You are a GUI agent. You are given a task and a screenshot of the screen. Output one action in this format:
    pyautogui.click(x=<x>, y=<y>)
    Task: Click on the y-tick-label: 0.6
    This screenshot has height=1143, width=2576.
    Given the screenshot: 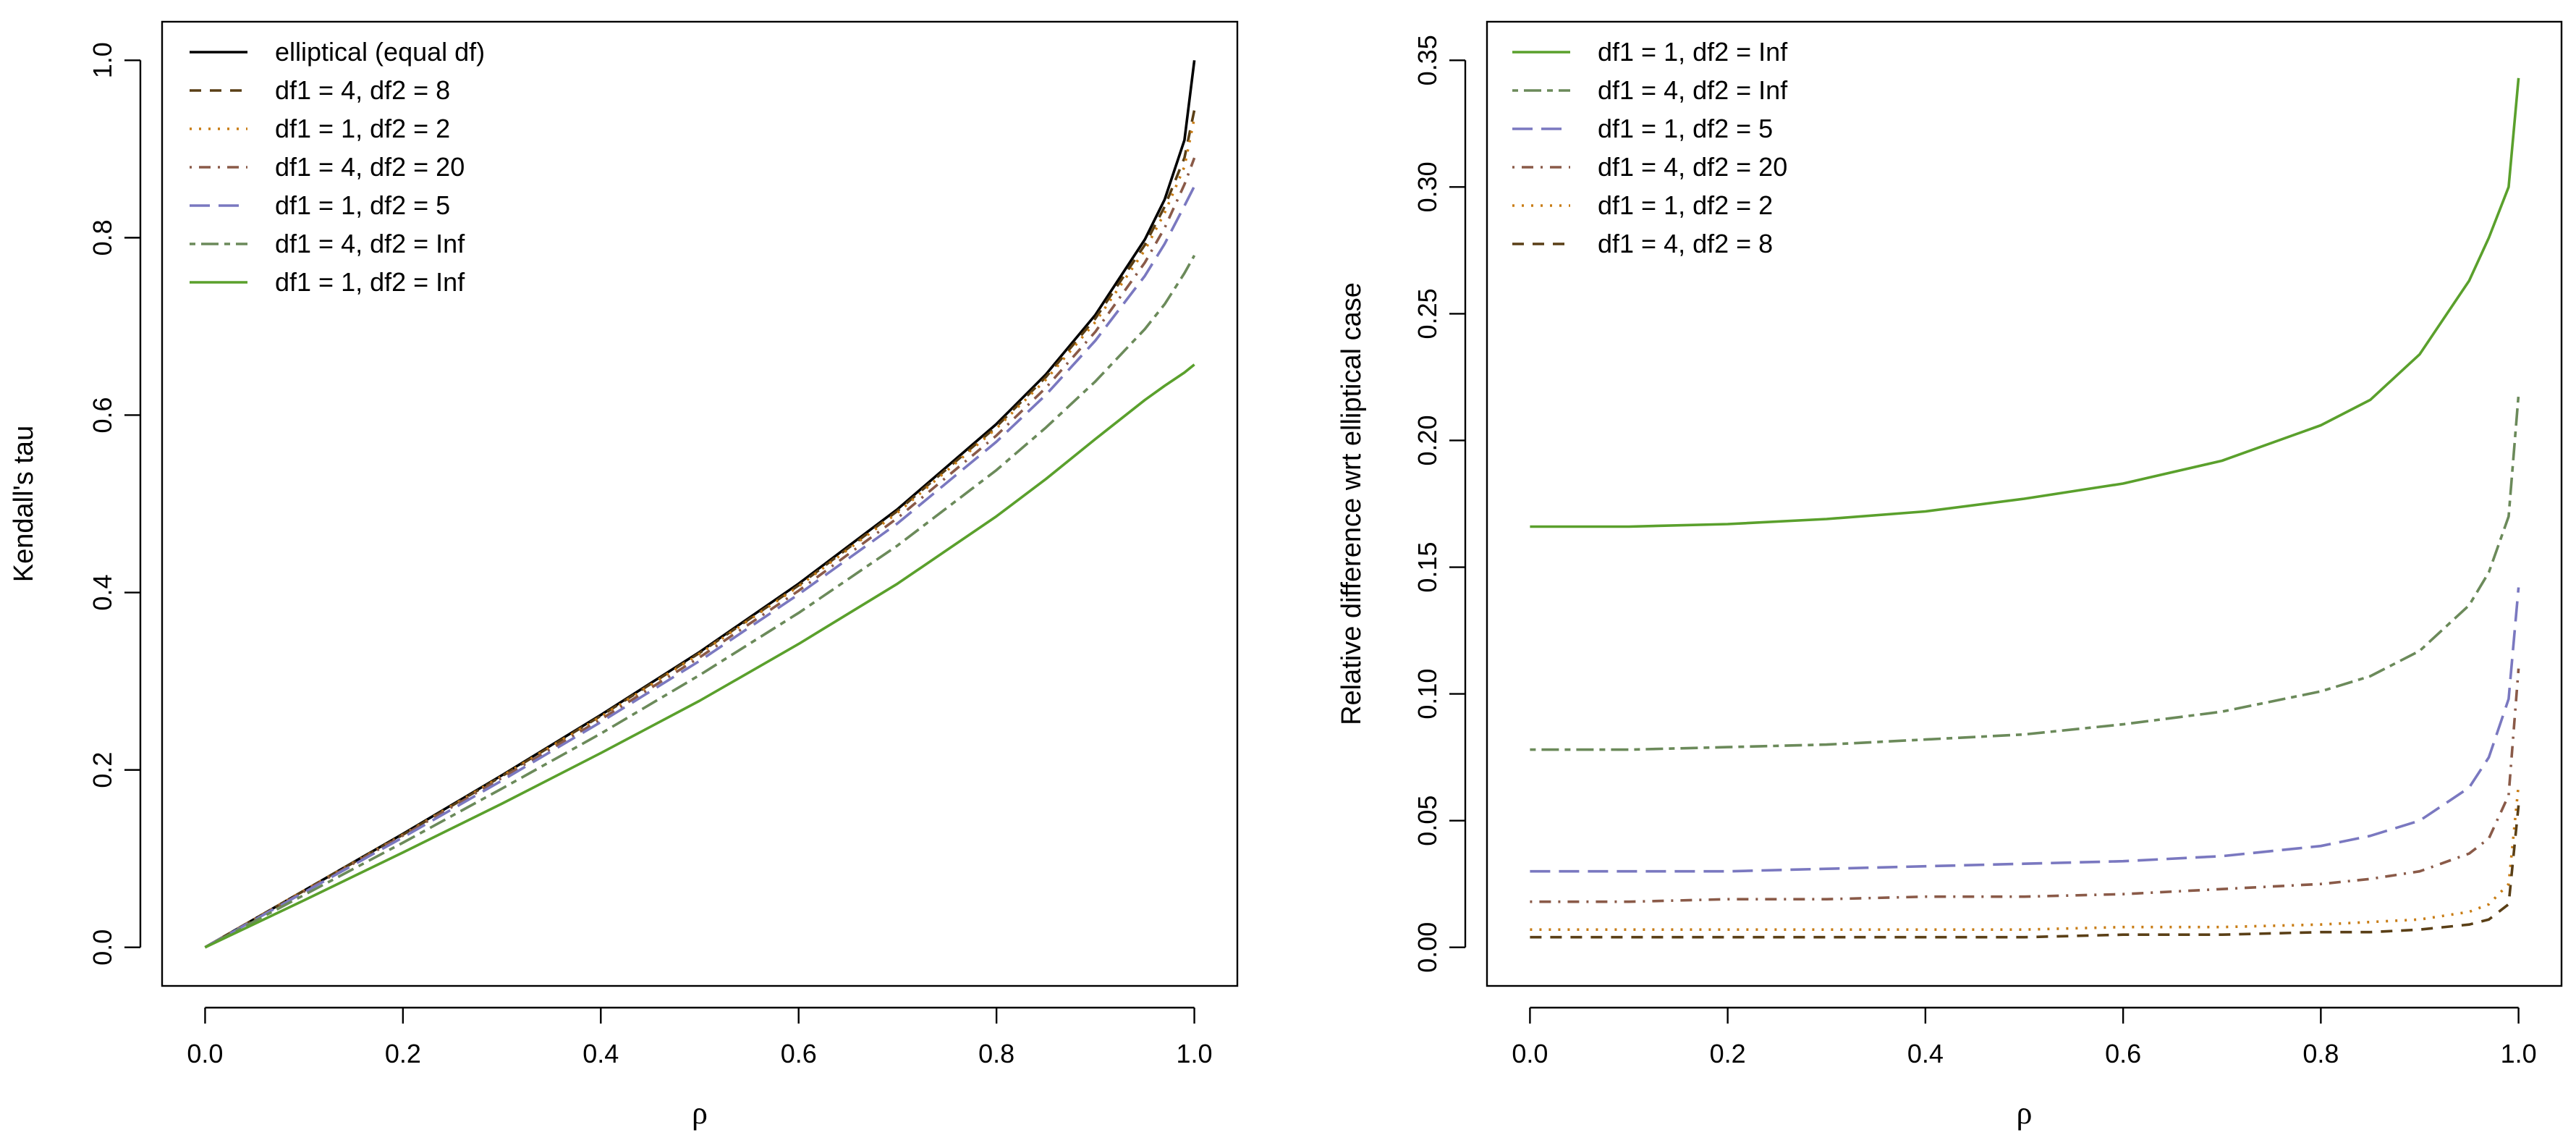 What is the action you would take?
    pyautogui.click(x=102, y=415)
    